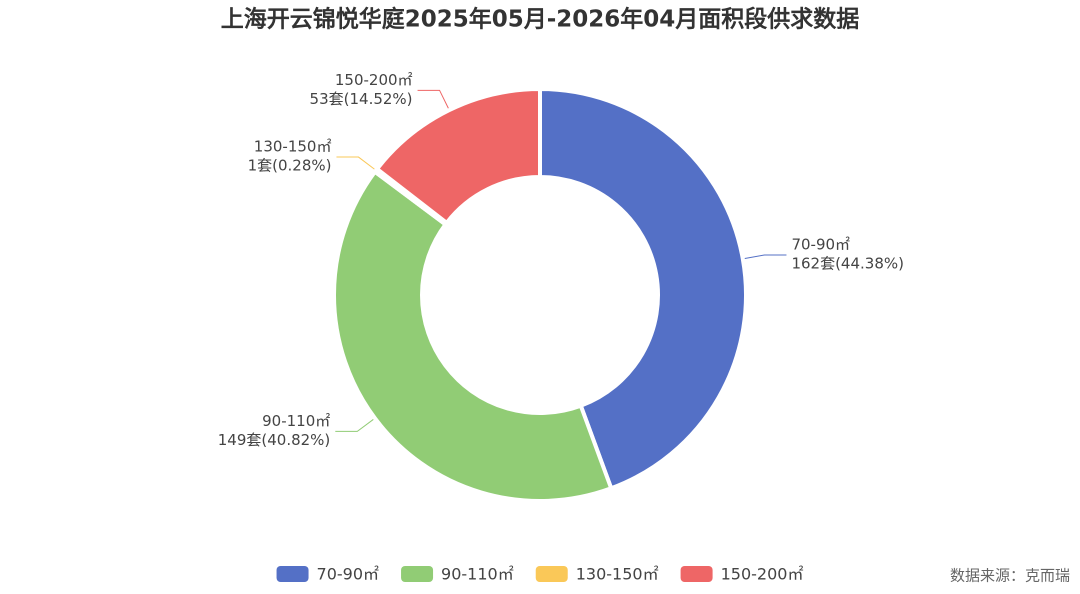 The width and height of the screenshot is (1080, 594). I want to click on slice-value-label: 1套(0.28%), so click(290, 166).